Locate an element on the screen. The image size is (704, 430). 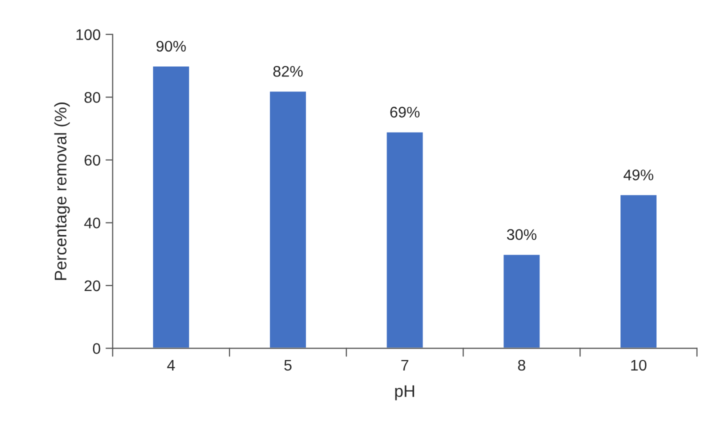
y-tick-label: 40 is located at coordinates (92, 223).